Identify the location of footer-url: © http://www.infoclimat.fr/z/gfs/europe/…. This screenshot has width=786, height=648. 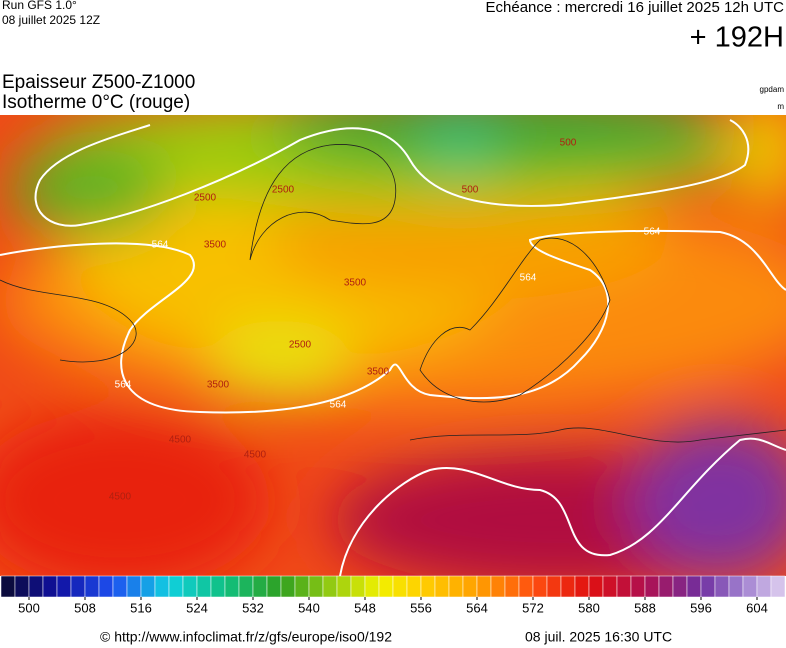
(246, 637).